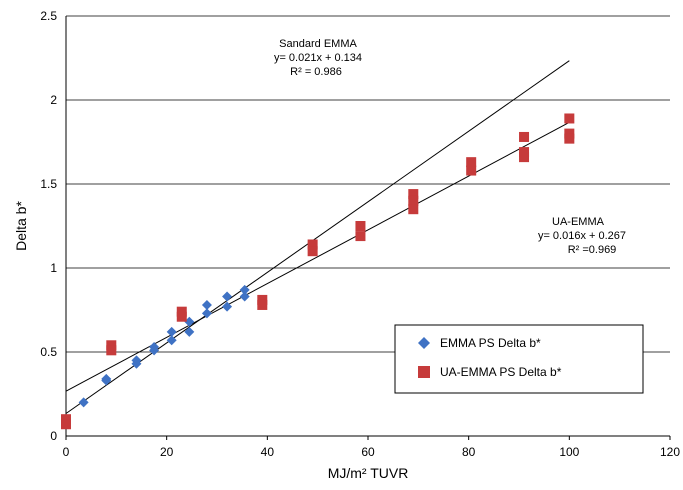 This screenshot has height=490, width=683. What do you see at coordinates (424, 372) in the screenshot?
I see `legend-marker-ua-emma` at bounding box center [424, 372].